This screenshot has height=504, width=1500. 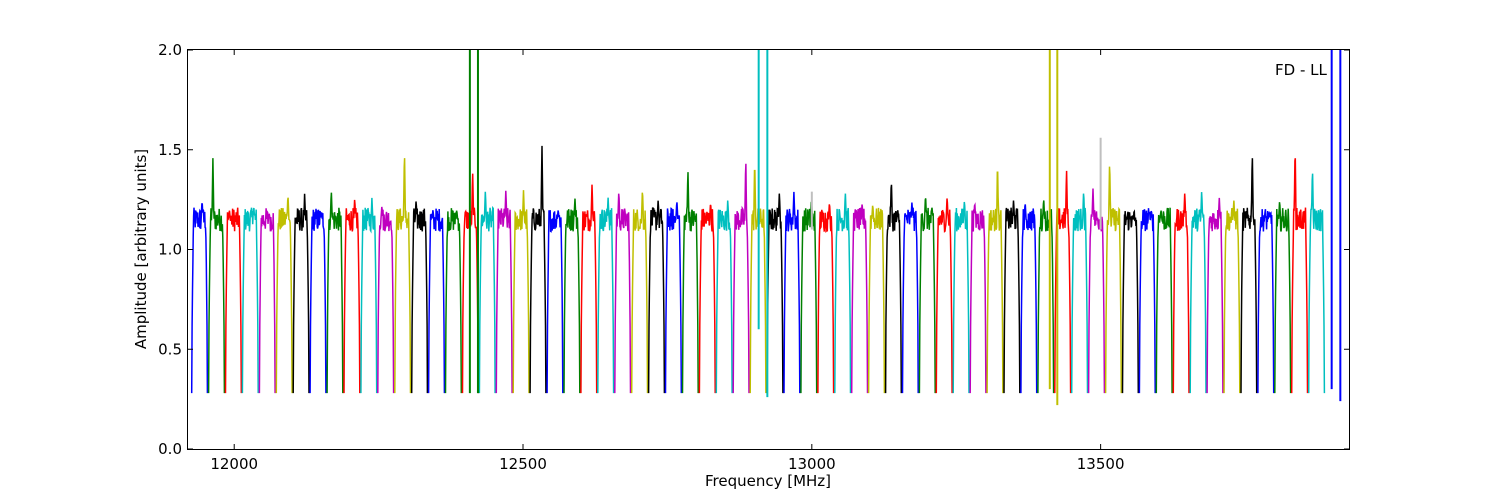 What do you see at coordinates (170, 349) in the screenshot?
I see `y-tick-label: 0.5` at bounding box center [170, 349].